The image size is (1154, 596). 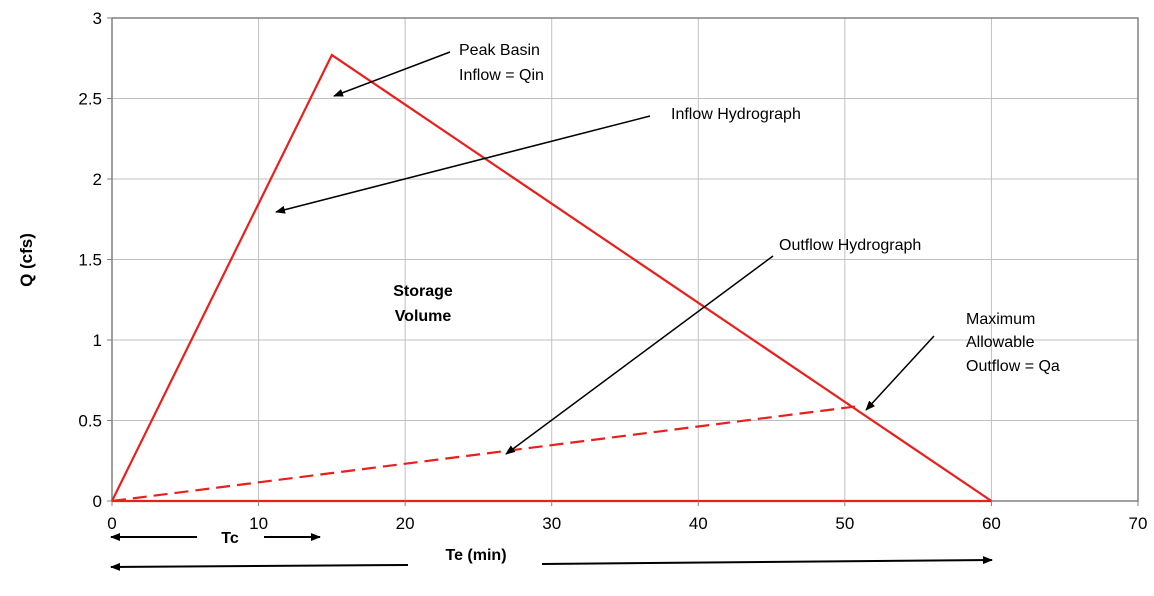 What do you see at coordinates (26, 260) in the screenshot?
I see `y-axis-label: Q (cfs)` at bounding box center [26, 260].